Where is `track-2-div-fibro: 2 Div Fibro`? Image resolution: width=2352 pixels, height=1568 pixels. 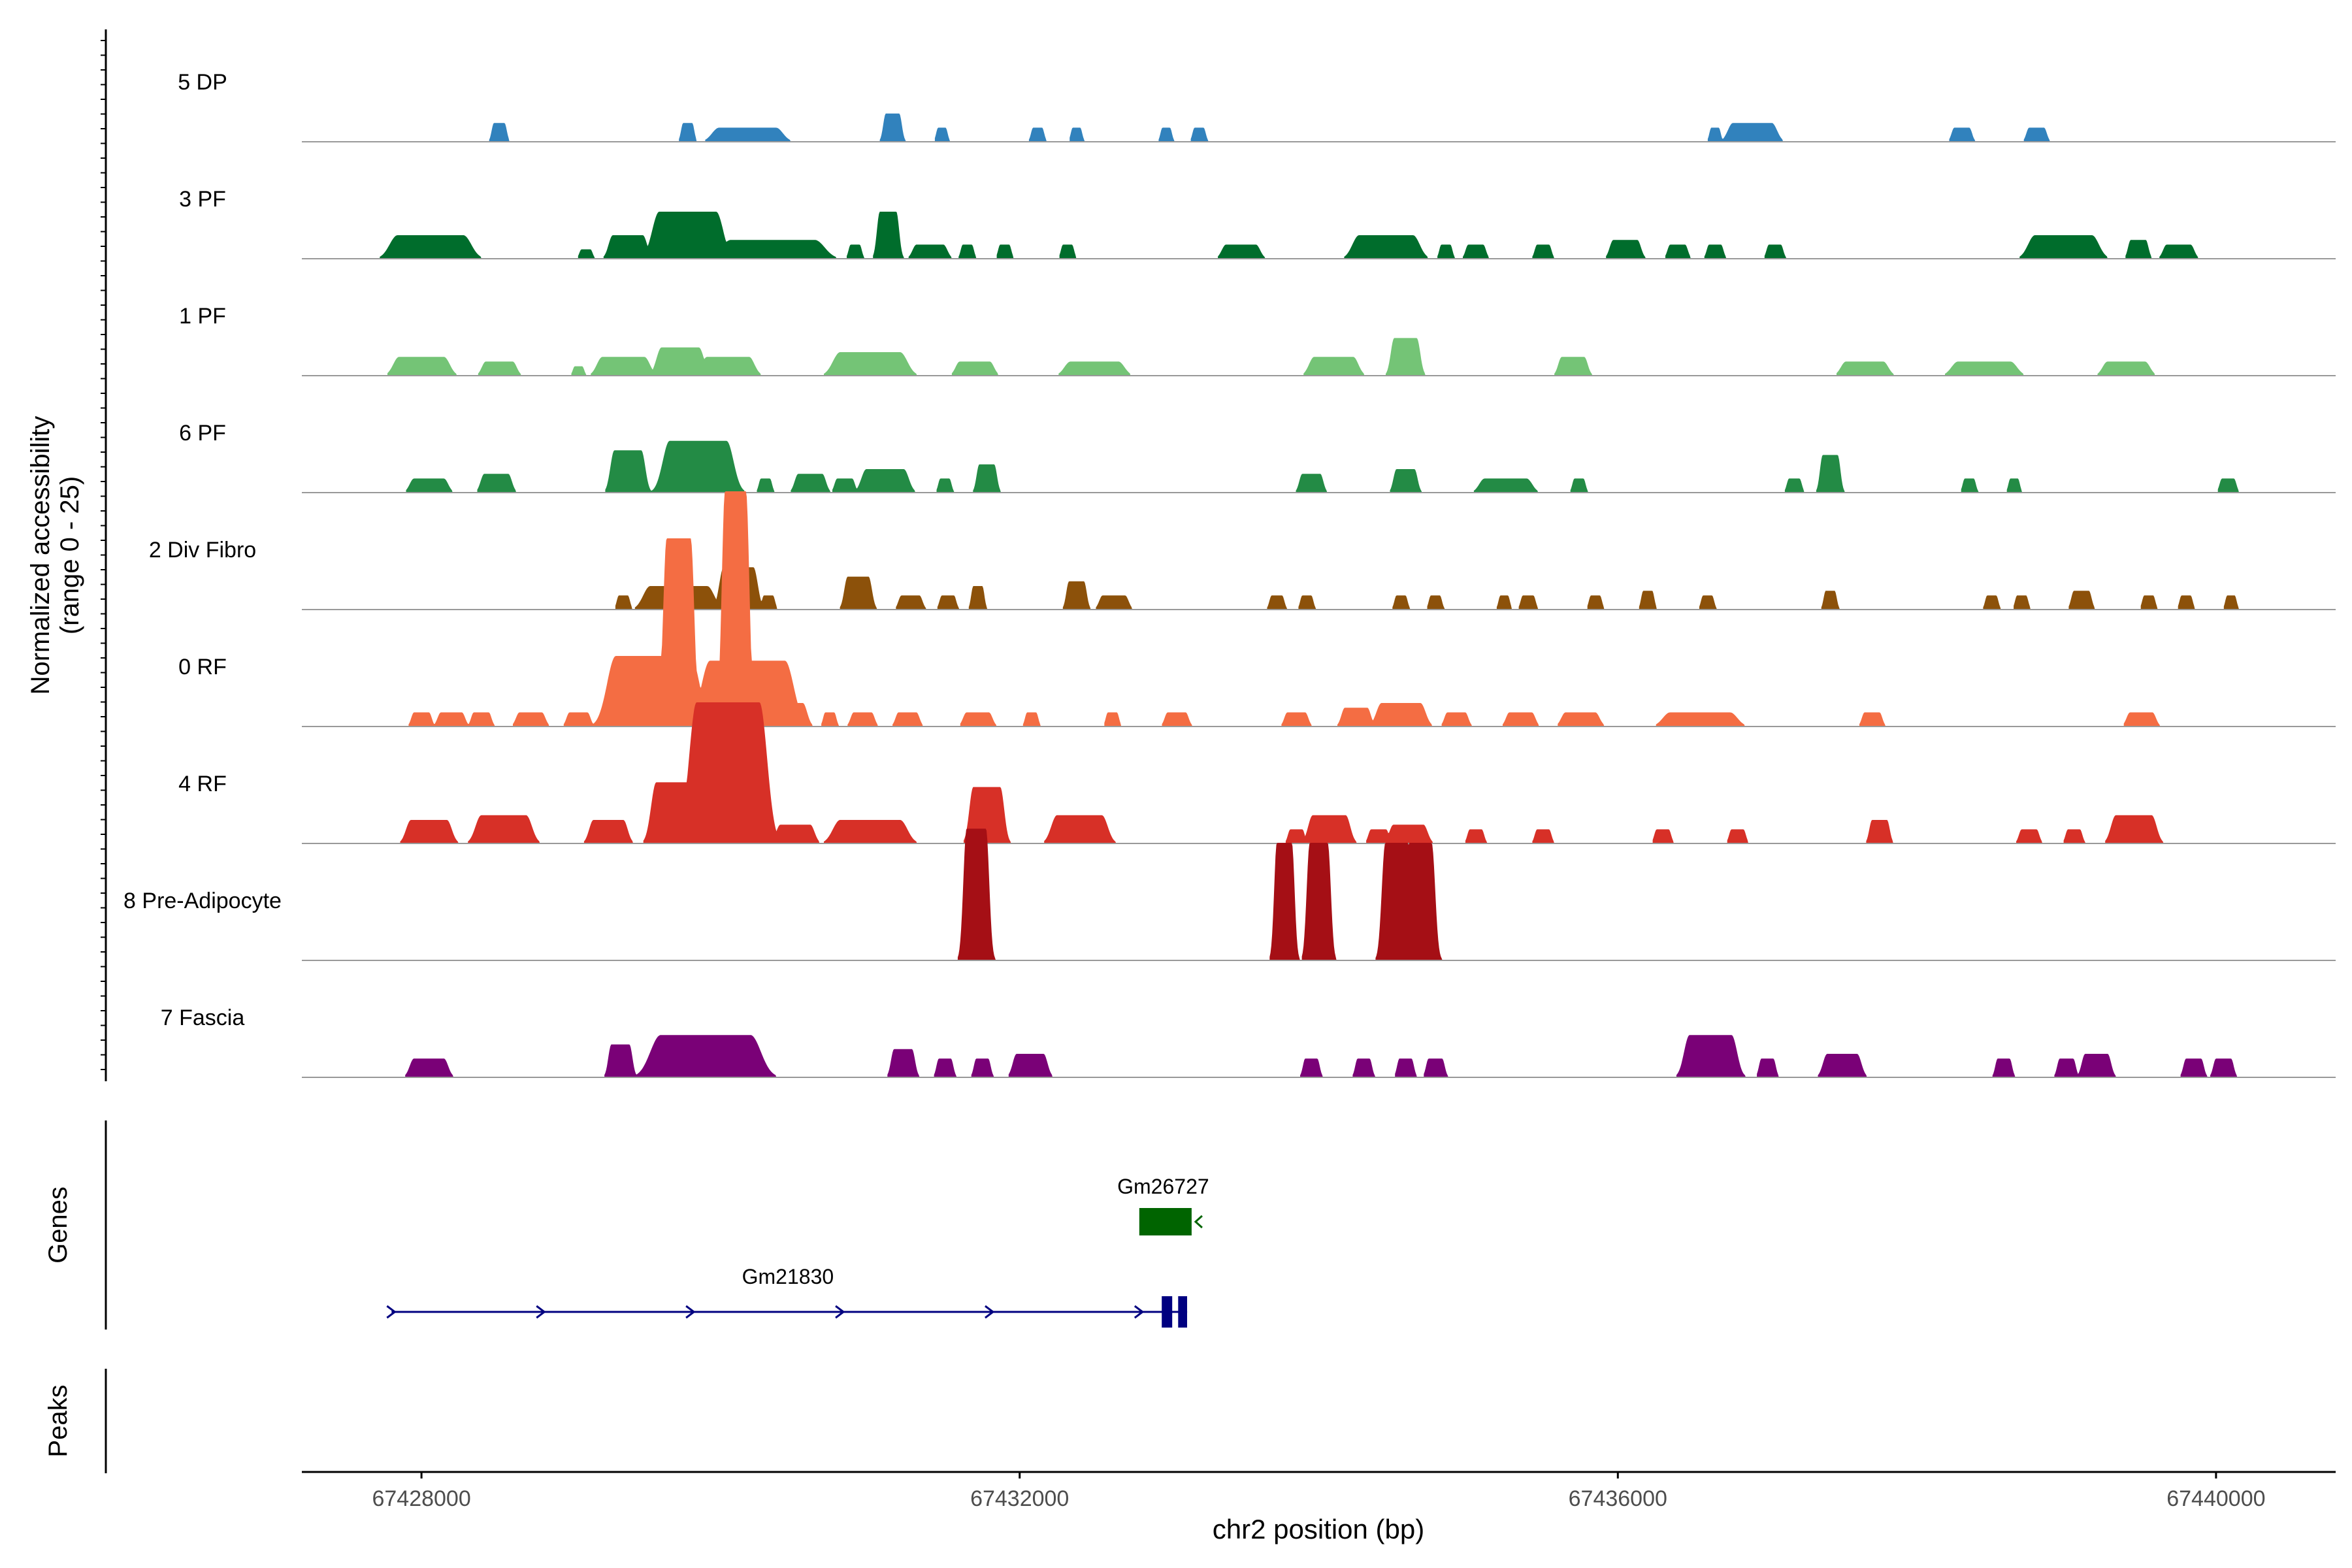 track-2-div-fibro: 2 Div Fibro is located at coordinates (1242, 574).